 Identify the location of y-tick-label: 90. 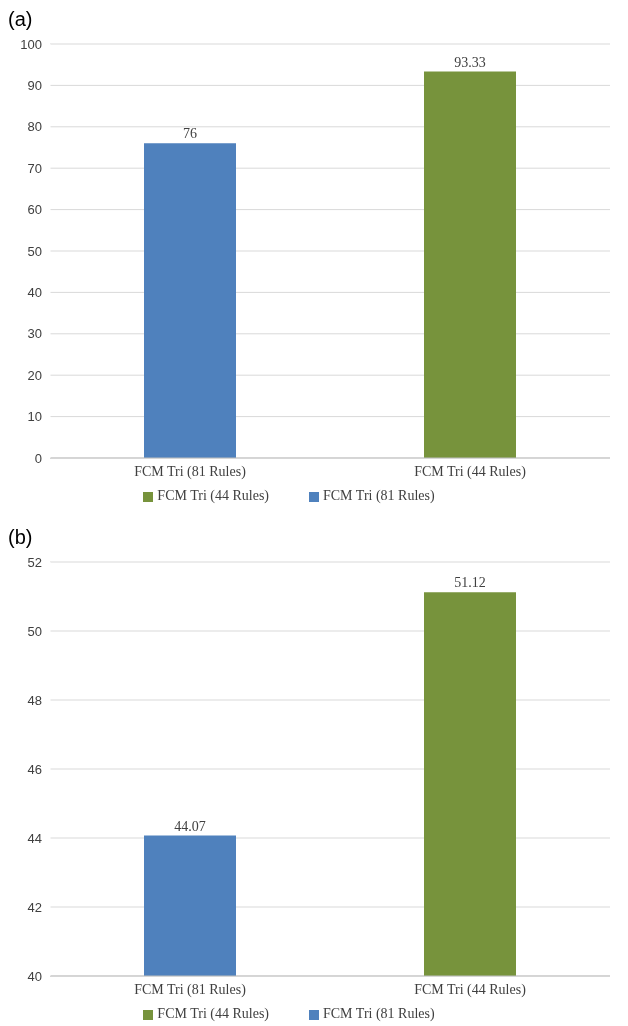
(34, 86).